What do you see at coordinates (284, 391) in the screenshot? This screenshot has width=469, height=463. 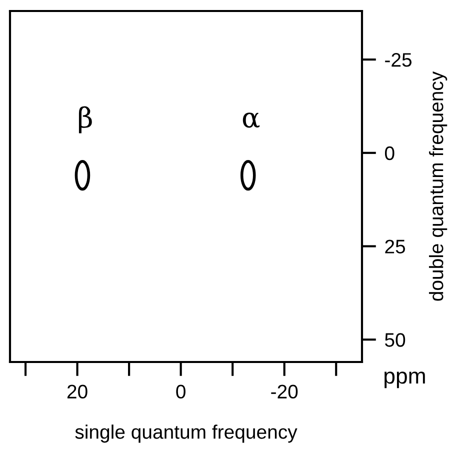 I see `x-tick-label: -20` at bounding box center [284, 391].